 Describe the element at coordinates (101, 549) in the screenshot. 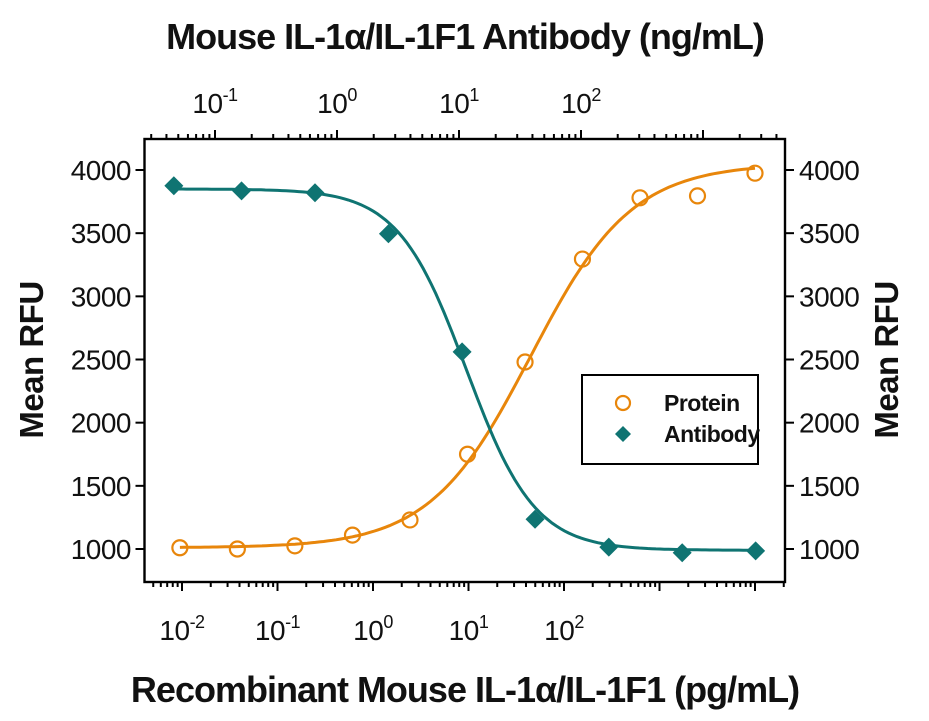

I see `left-y-tick-label: 1000` at that location.